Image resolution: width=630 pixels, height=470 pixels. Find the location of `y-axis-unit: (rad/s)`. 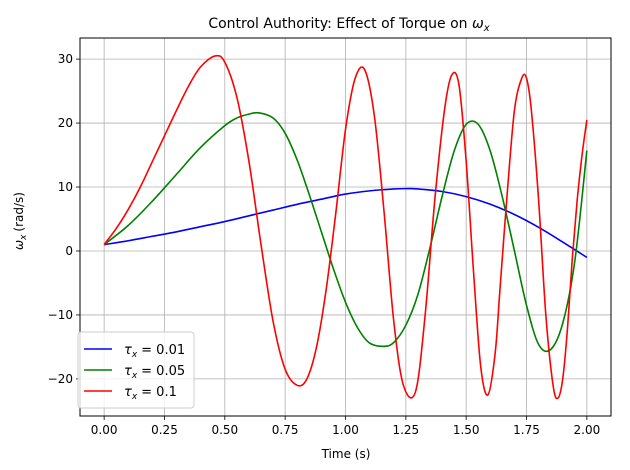

y-axis-unit: (rad/s) is located at coordinates (19, 212).